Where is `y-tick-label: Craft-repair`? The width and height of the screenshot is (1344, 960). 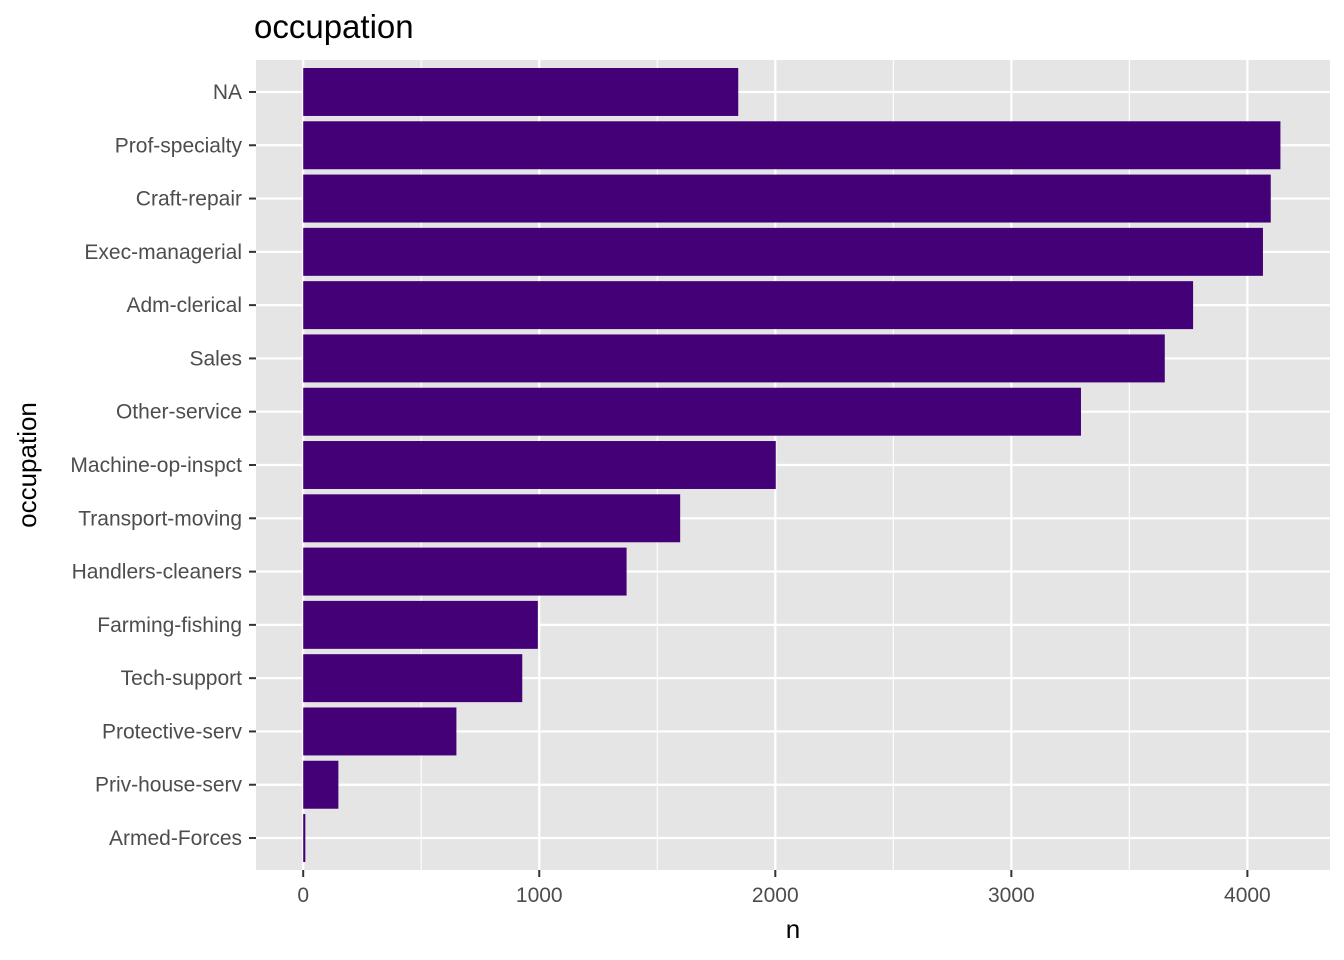
y-tick-label: Craft-repair is located at coordinates (189, 199).